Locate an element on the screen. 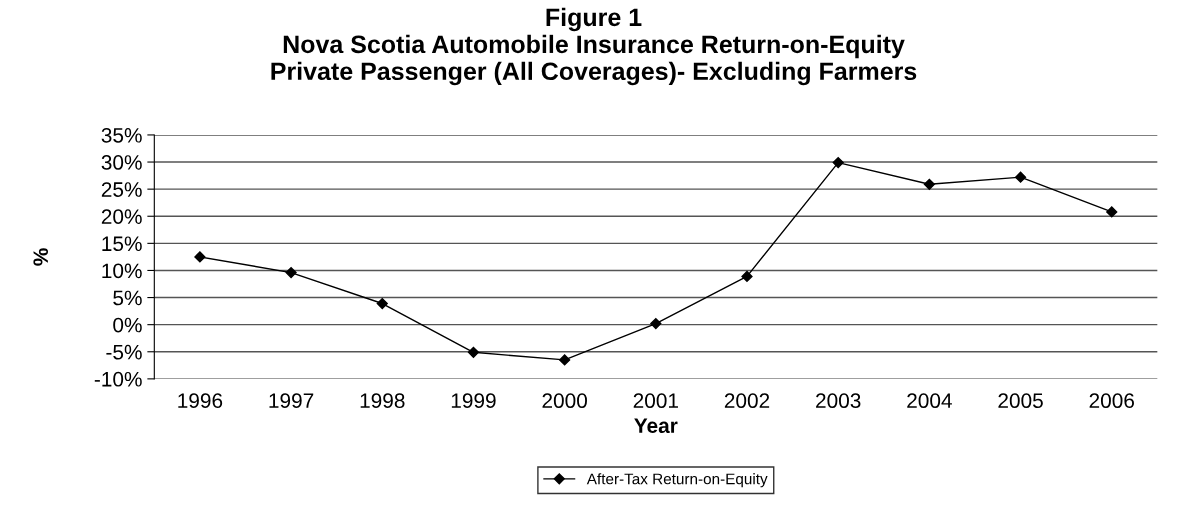  x-tick-label: 1996 is located at coordinates (200, 401).